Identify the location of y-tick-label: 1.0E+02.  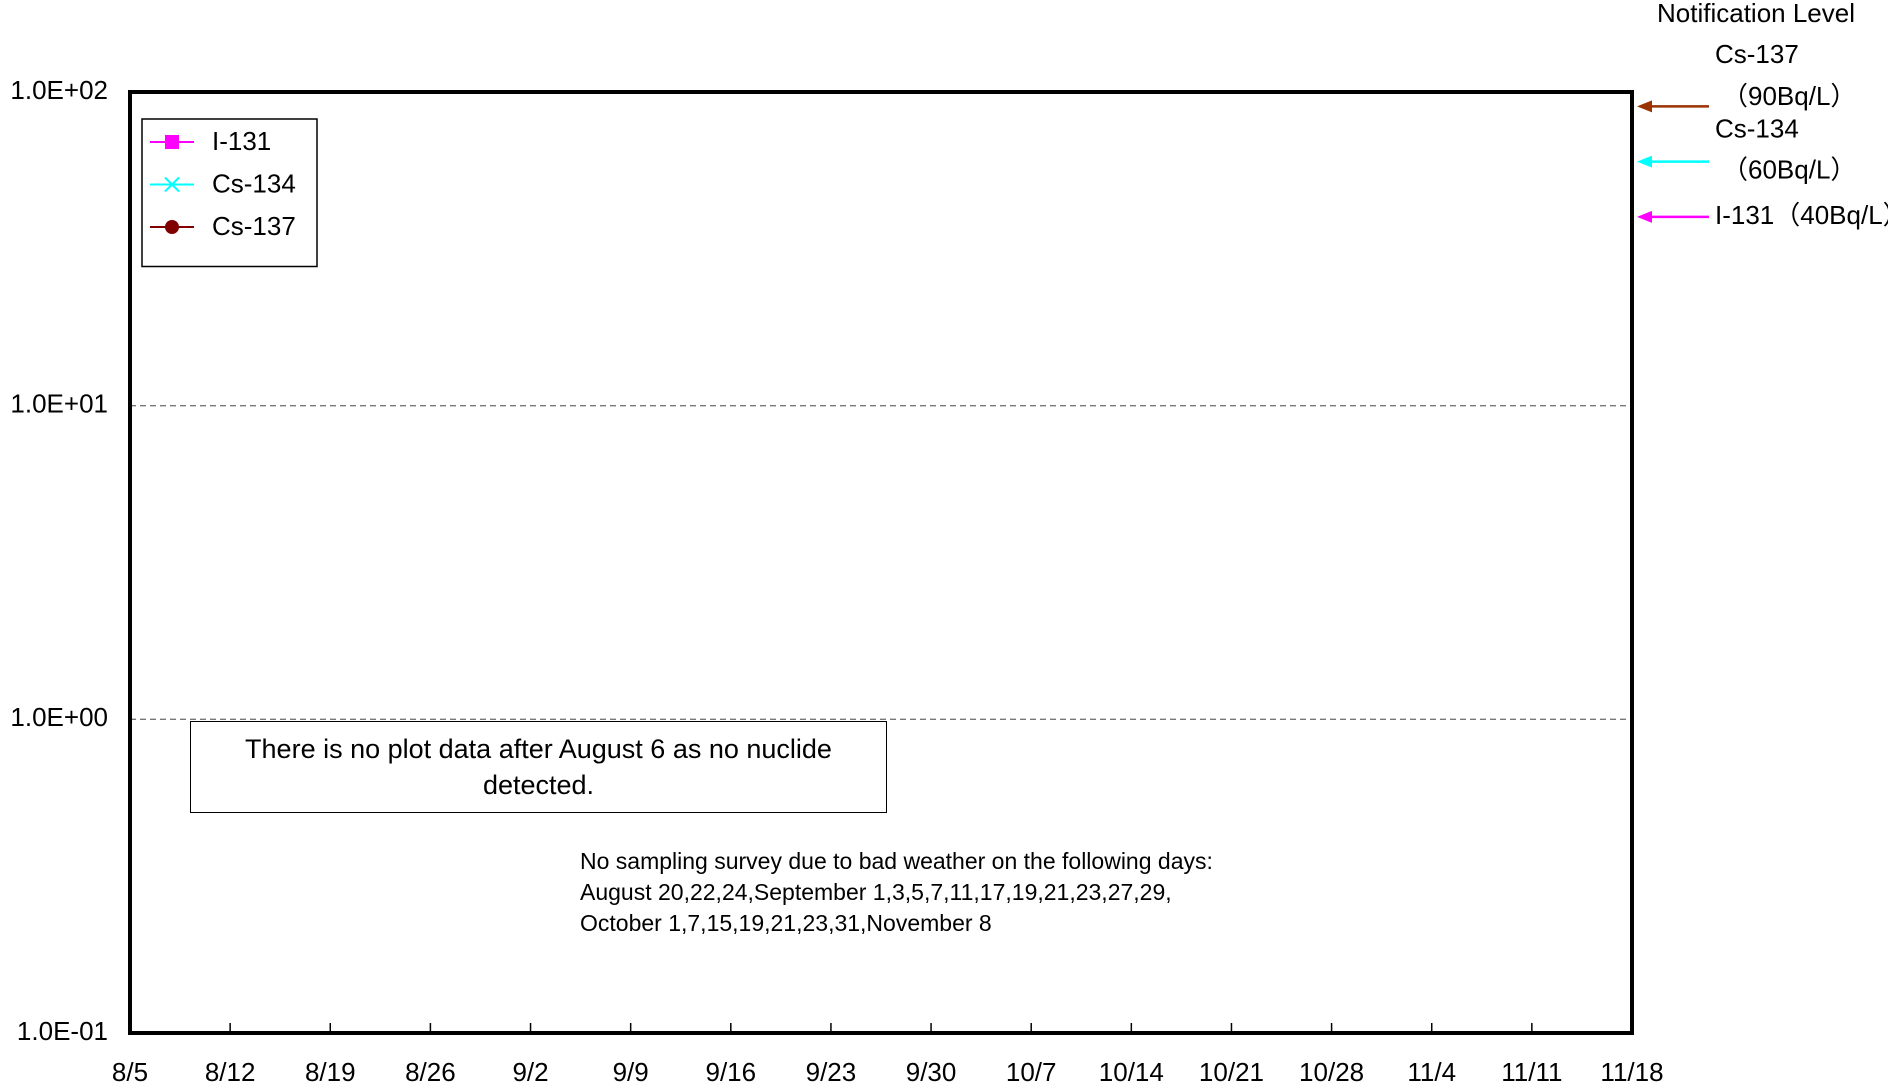
(59, 90).